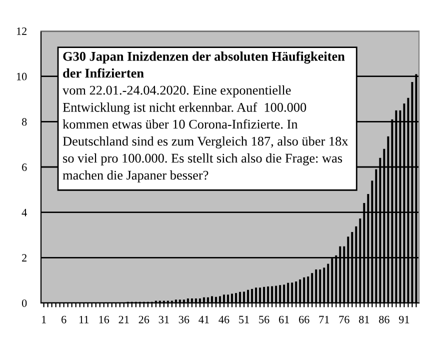 The width and height of the screenshot is (437, 352). I want to click on y-tick-label: 8, so click(24, 122).